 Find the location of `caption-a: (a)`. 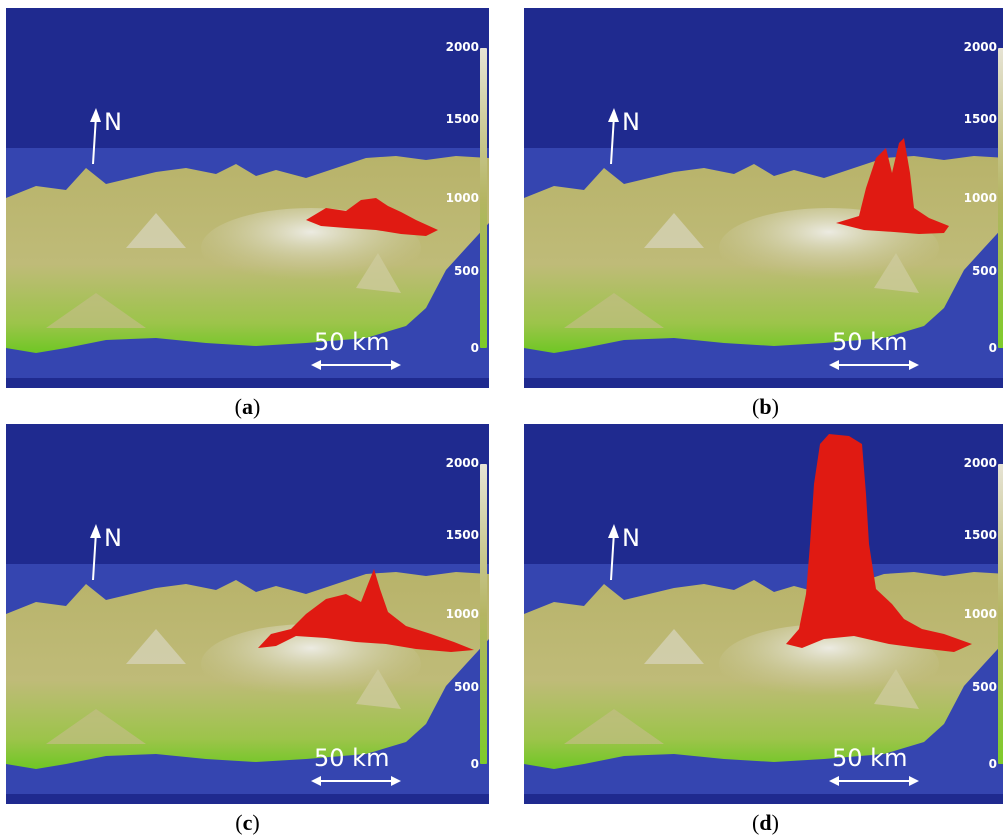

caption-a: (a) is located at coordinates (247, 406).